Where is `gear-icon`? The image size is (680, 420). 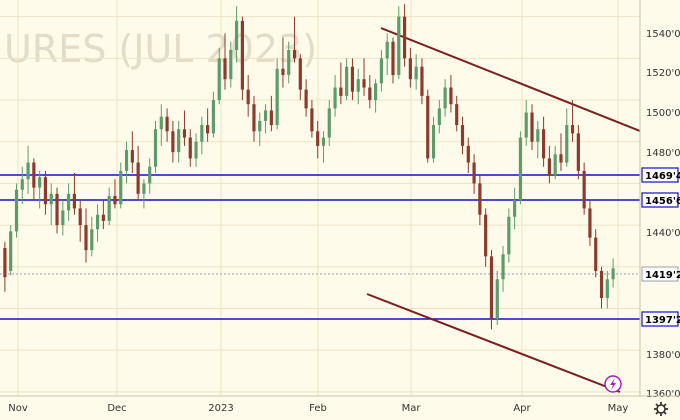
gear-icon is located at coordinates (661, 409).